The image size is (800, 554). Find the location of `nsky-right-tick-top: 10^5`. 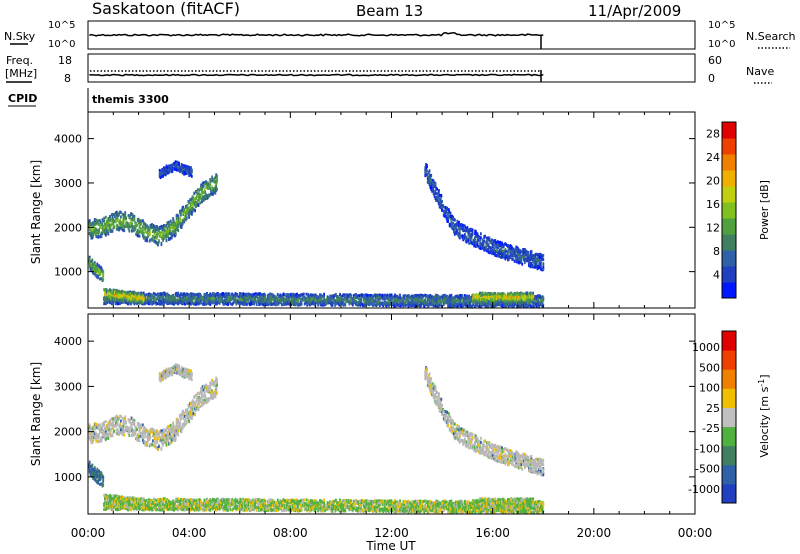

nsky-right-tick-top: 10^5 is located at coordinates (721, 25).